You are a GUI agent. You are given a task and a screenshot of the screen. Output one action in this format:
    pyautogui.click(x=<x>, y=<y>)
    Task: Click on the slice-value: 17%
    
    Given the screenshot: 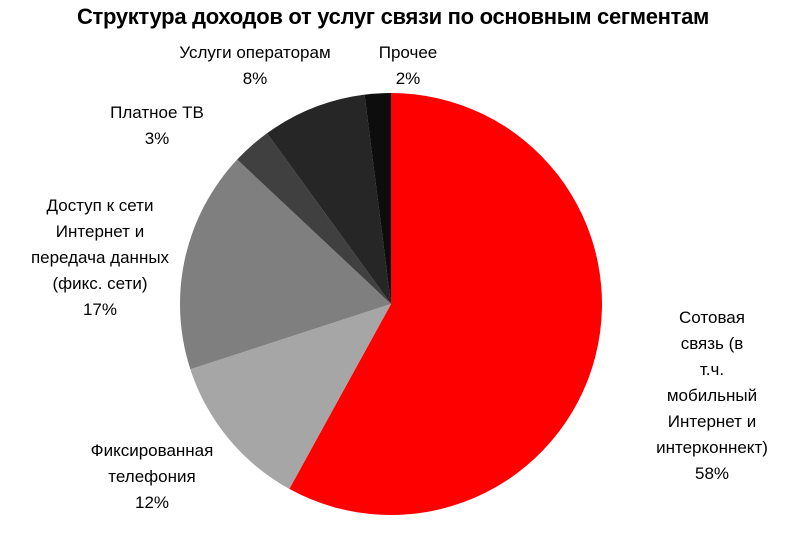 What is the action you would take?
    pyautogui.click(x=100, y=309)
    